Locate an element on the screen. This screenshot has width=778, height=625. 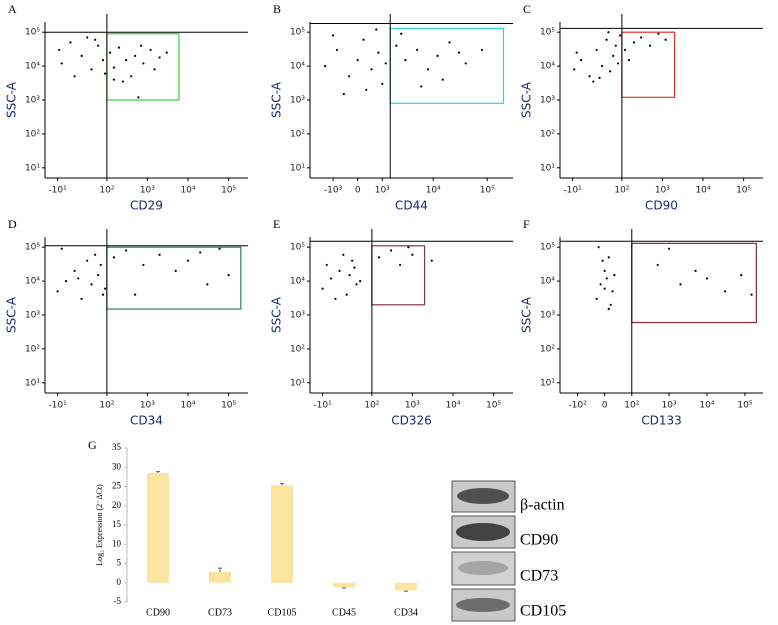
x-axis-label: CD34 is located at coordinates (146, 421).